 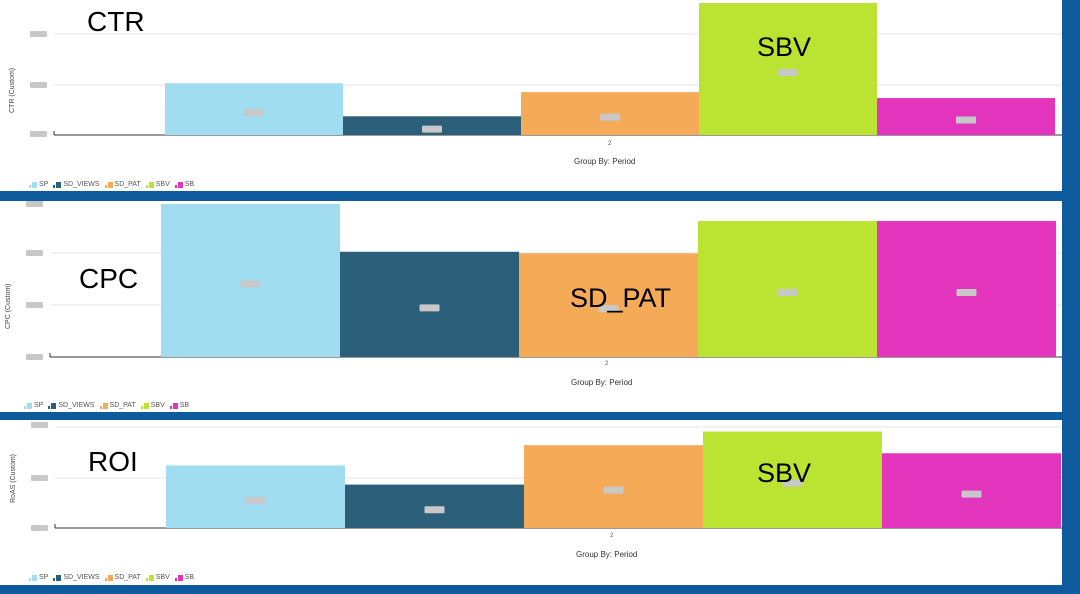 I want to click on bar-sd-pat, so click(x=608, y=305).